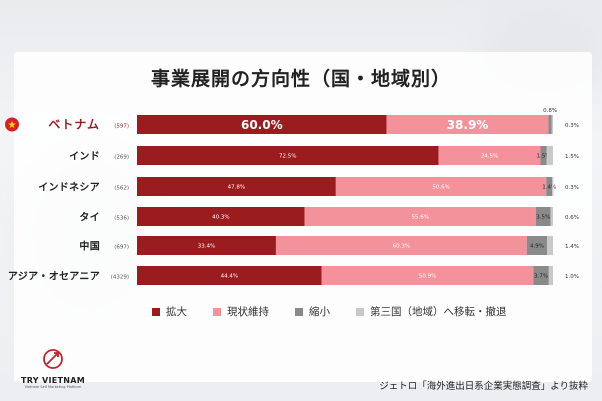 The width and height of the screenshot is (602, 401). I want to click on logo-tagline: Vietnam Self Marketing Platform, so click(53, 387).